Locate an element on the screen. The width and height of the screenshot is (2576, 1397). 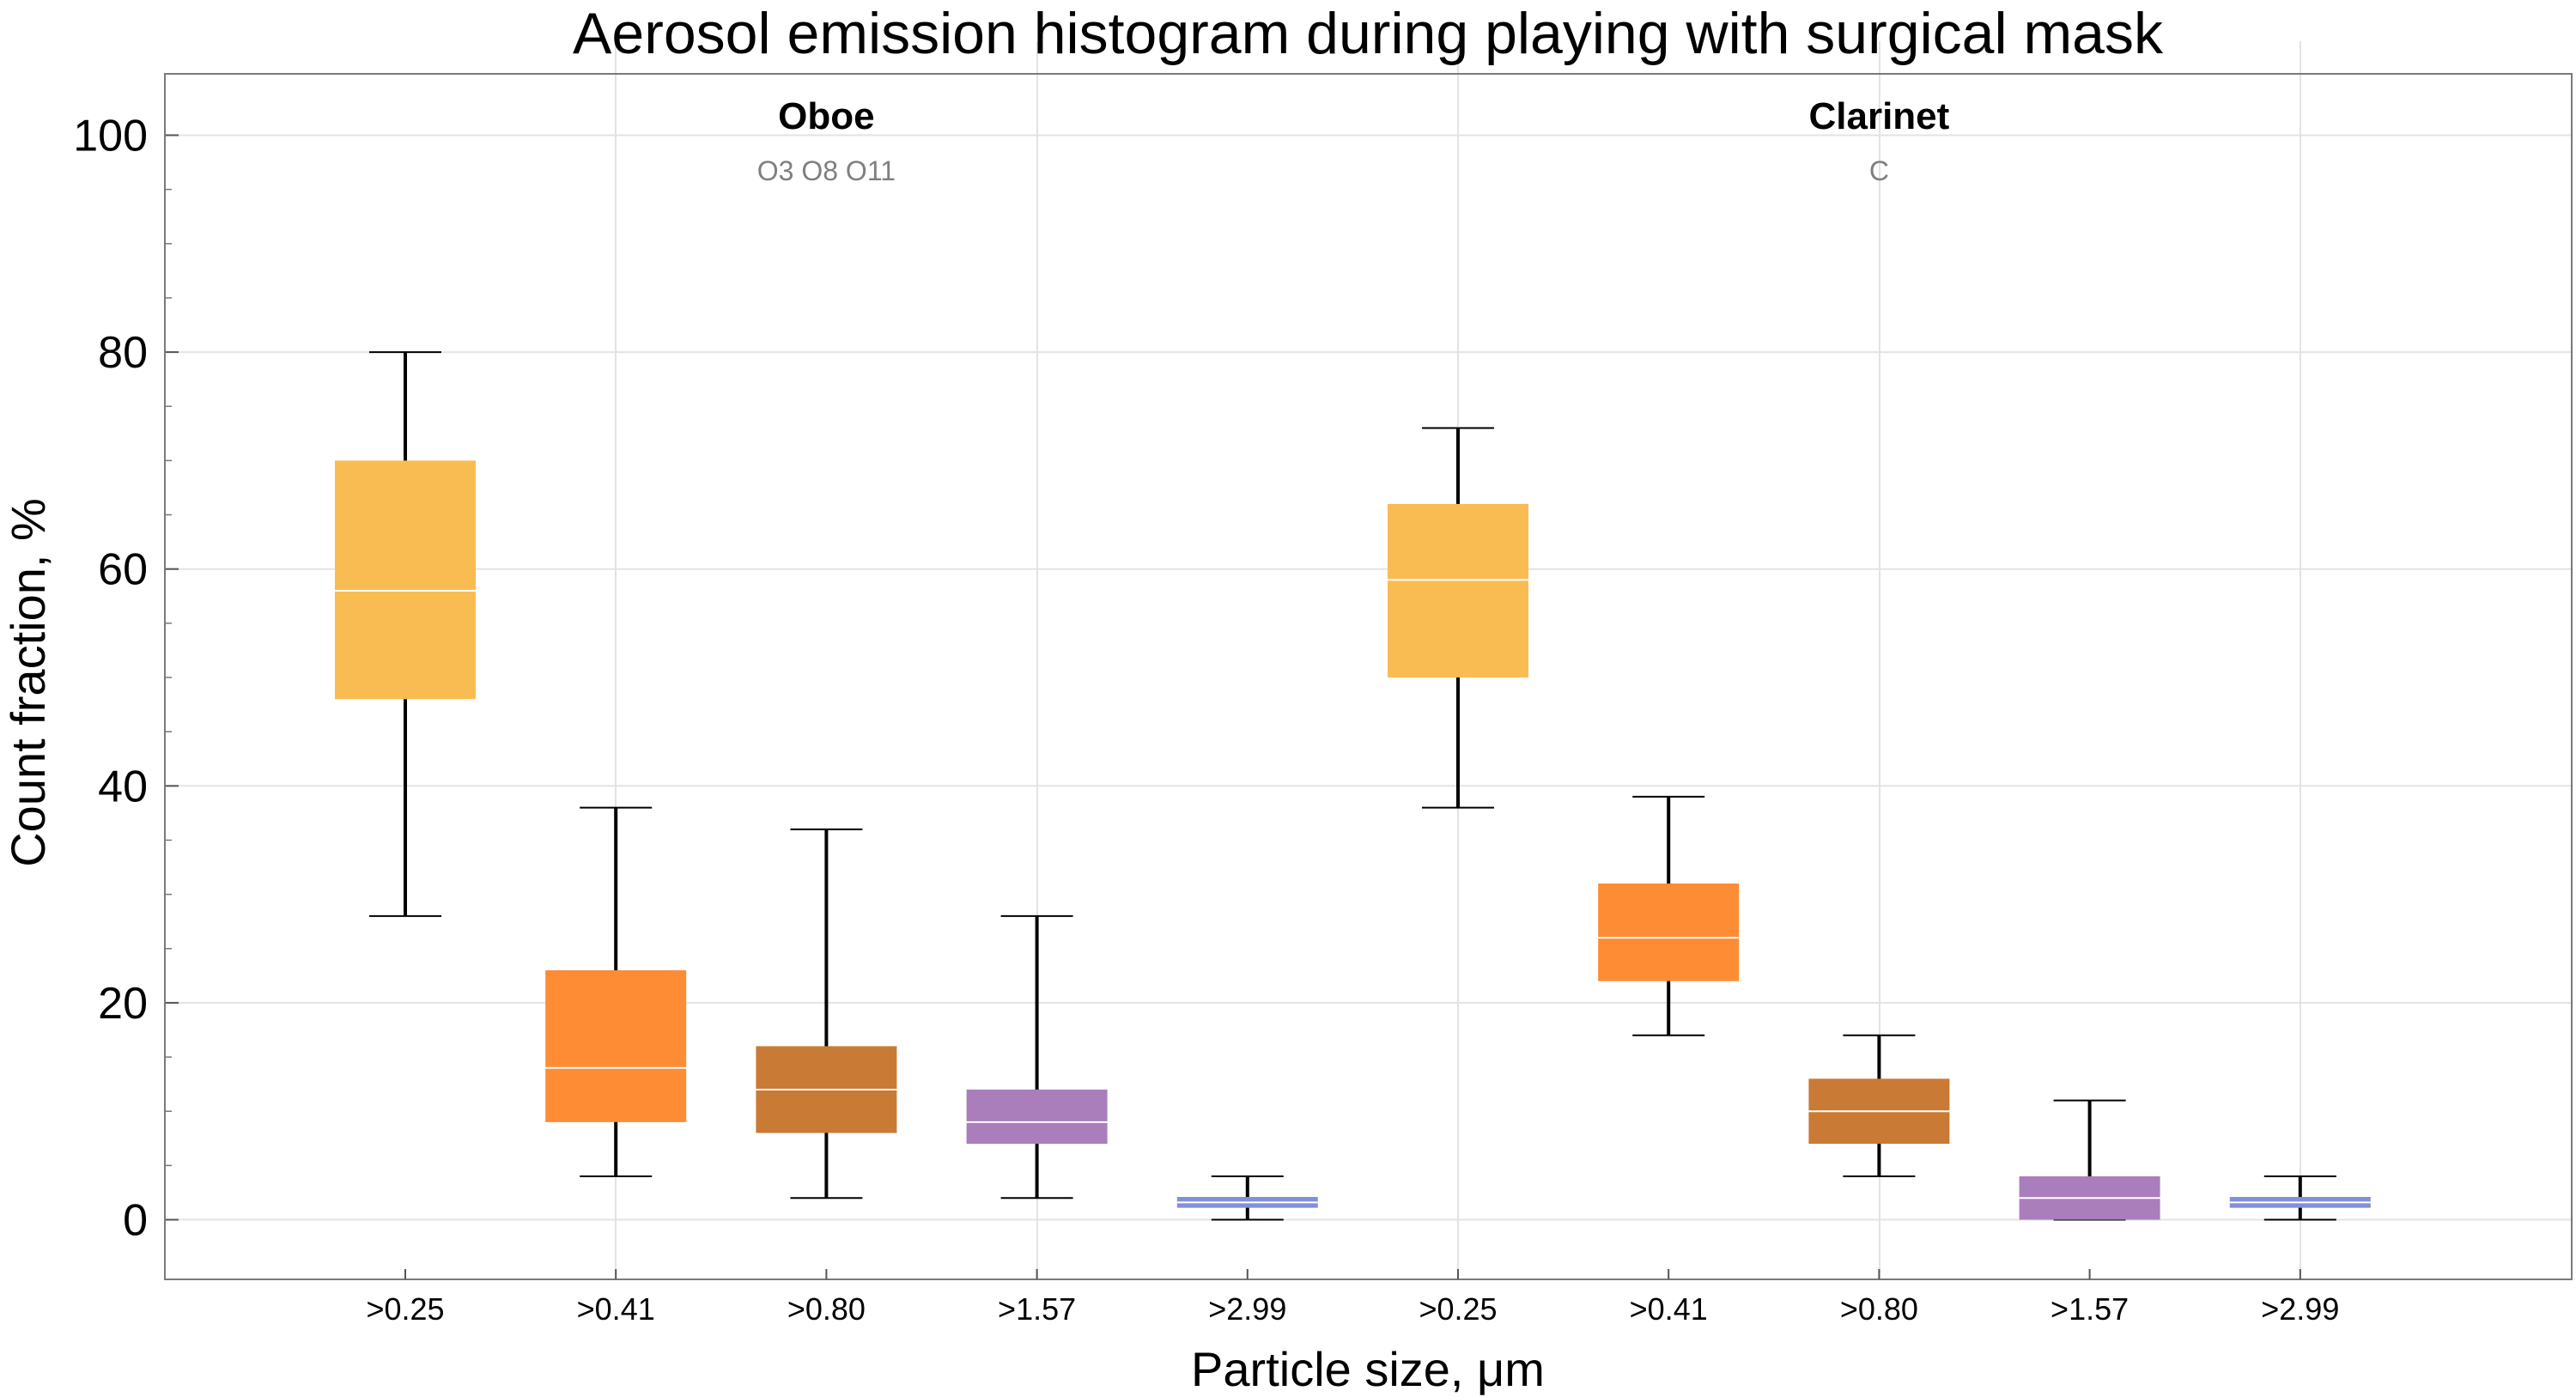
y-tick-label: 40 is located at coordinates (123, 786).